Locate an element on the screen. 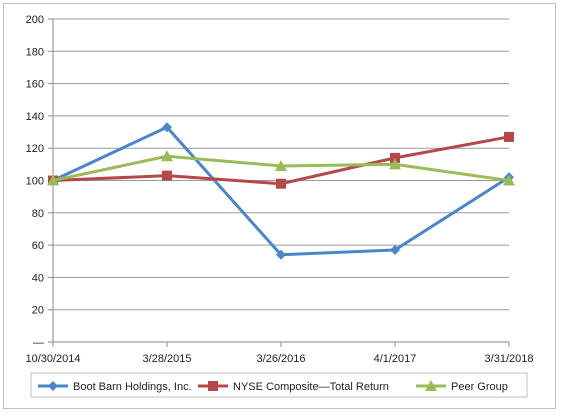 The height and width of the screenshot is (420, 562). y-tick-label: 180 is located at coordinates (35, 52).